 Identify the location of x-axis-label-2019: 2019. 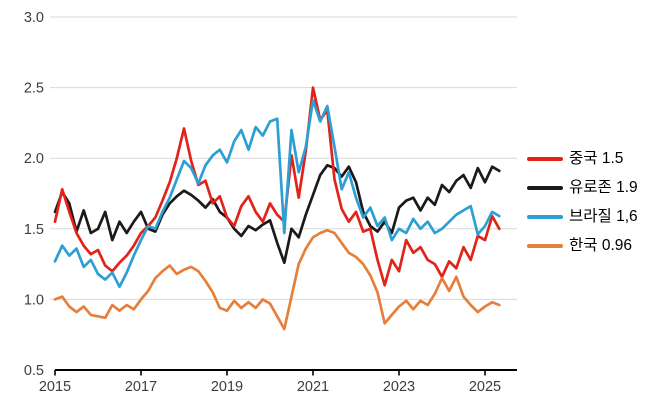
(227, 387).